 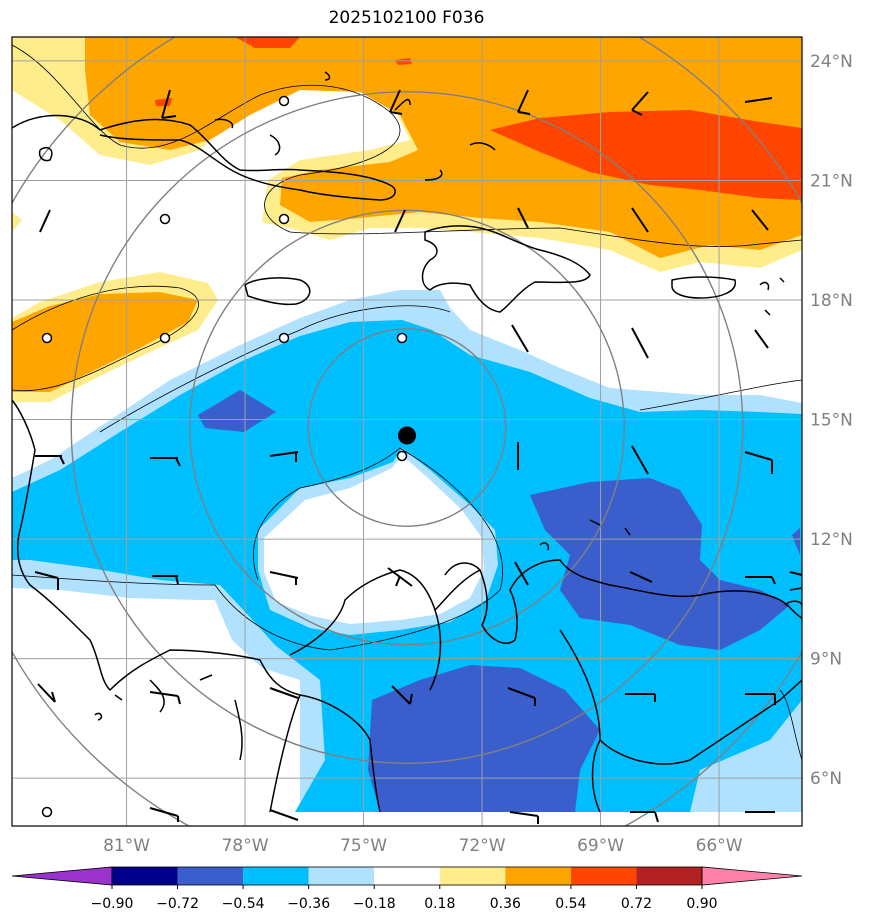 I want to click on latitude-label: 9°N, so click(x=826, y=660).